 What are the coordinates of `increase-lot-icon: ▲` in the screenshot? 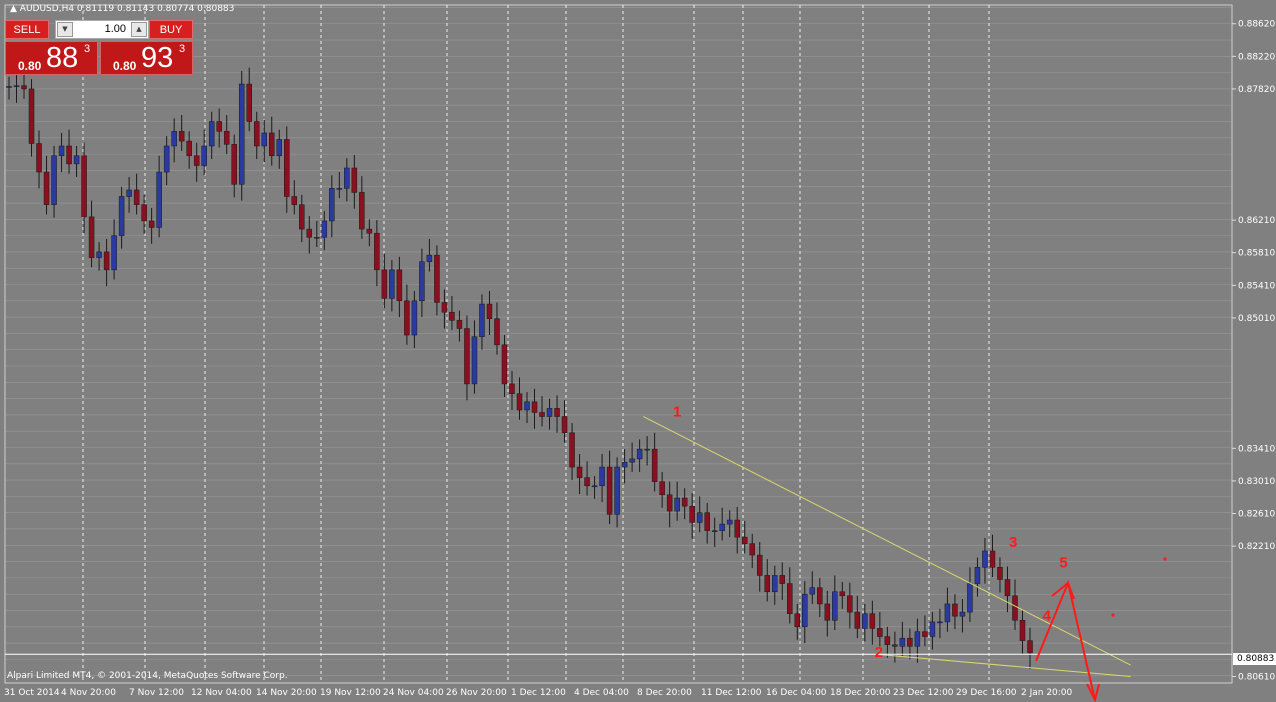 It's located at (139, 29).